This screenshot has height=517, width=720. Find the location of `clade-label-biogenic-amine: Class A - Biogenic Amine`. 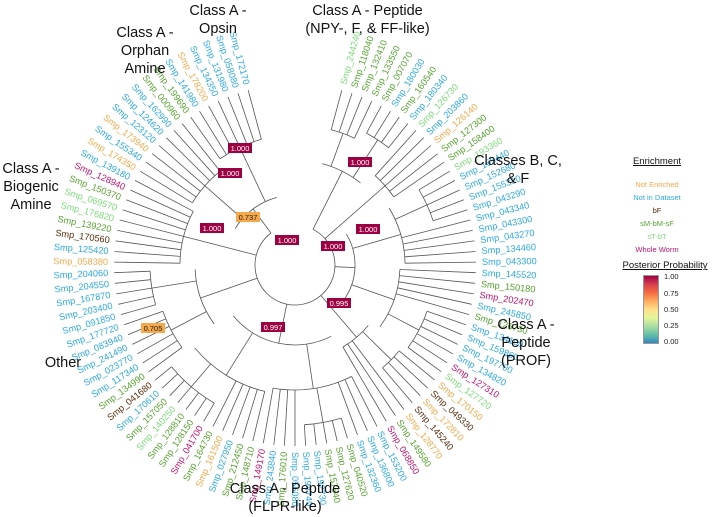

clade-label-biogenic-amine: Class A - Biogenic Amine is located at coordinates (31, 187).